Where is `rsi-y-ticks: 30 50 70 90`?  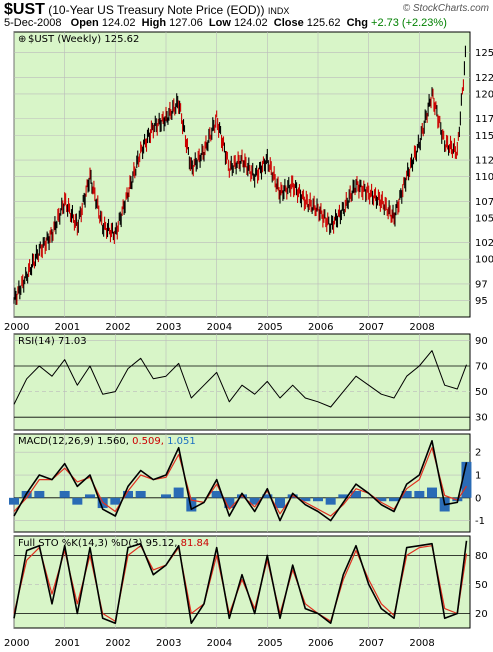
rsi-y-ticks: 30 50 70 90 is located at coordinates (481, 380).